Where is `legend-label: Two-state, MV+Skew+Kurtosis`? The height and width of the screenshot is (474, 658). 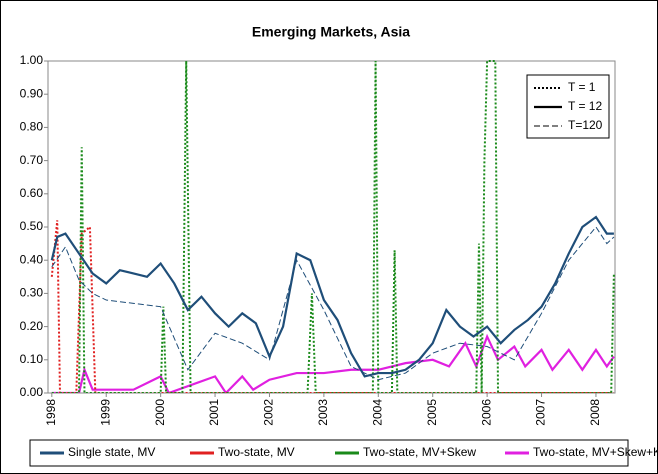
legend-label: Two-state, MV+Skew+Kurtosis is located at coordinates (595, 452).